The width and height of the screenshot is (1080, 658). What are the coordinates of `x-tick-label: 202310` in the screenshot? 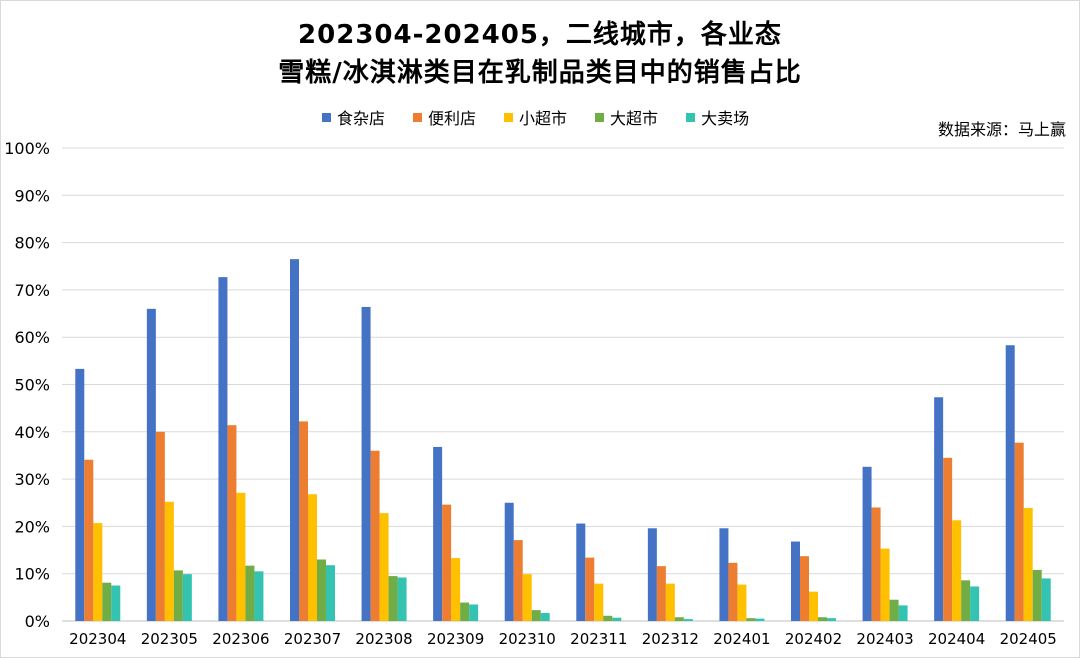 It's located at (527, 639).